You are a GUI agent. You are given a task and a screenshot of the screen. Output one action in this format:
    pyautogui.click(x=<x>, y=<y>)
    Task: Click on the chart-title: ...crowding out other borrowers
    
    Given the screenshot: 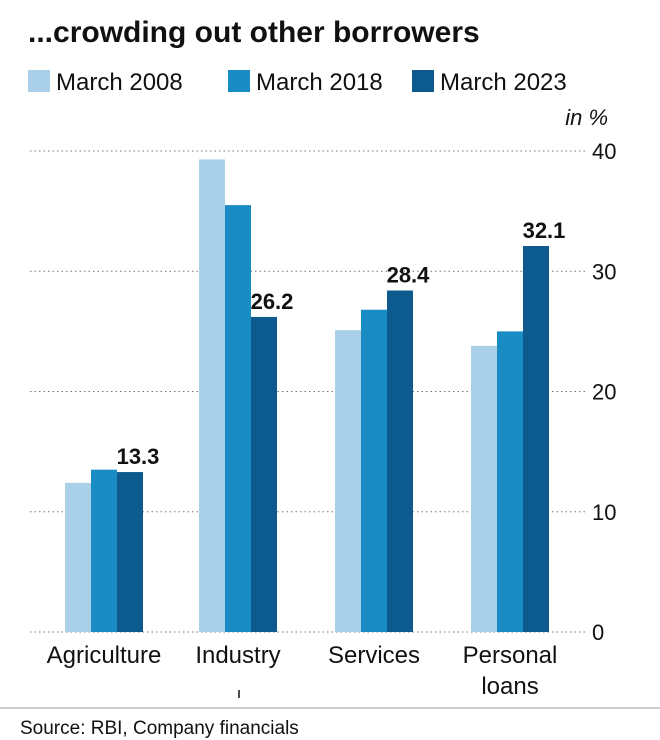 What is the action you would take?
    pyautogui.click(x=254, y=32)
    